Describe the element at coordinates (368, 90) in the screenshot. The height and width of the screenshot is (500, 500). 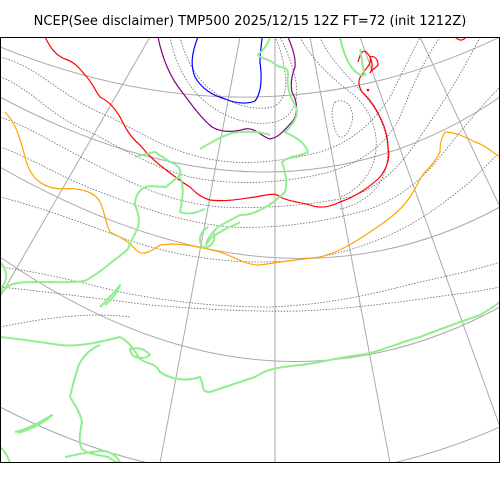
I see `isotherm-red-dot` at that location.